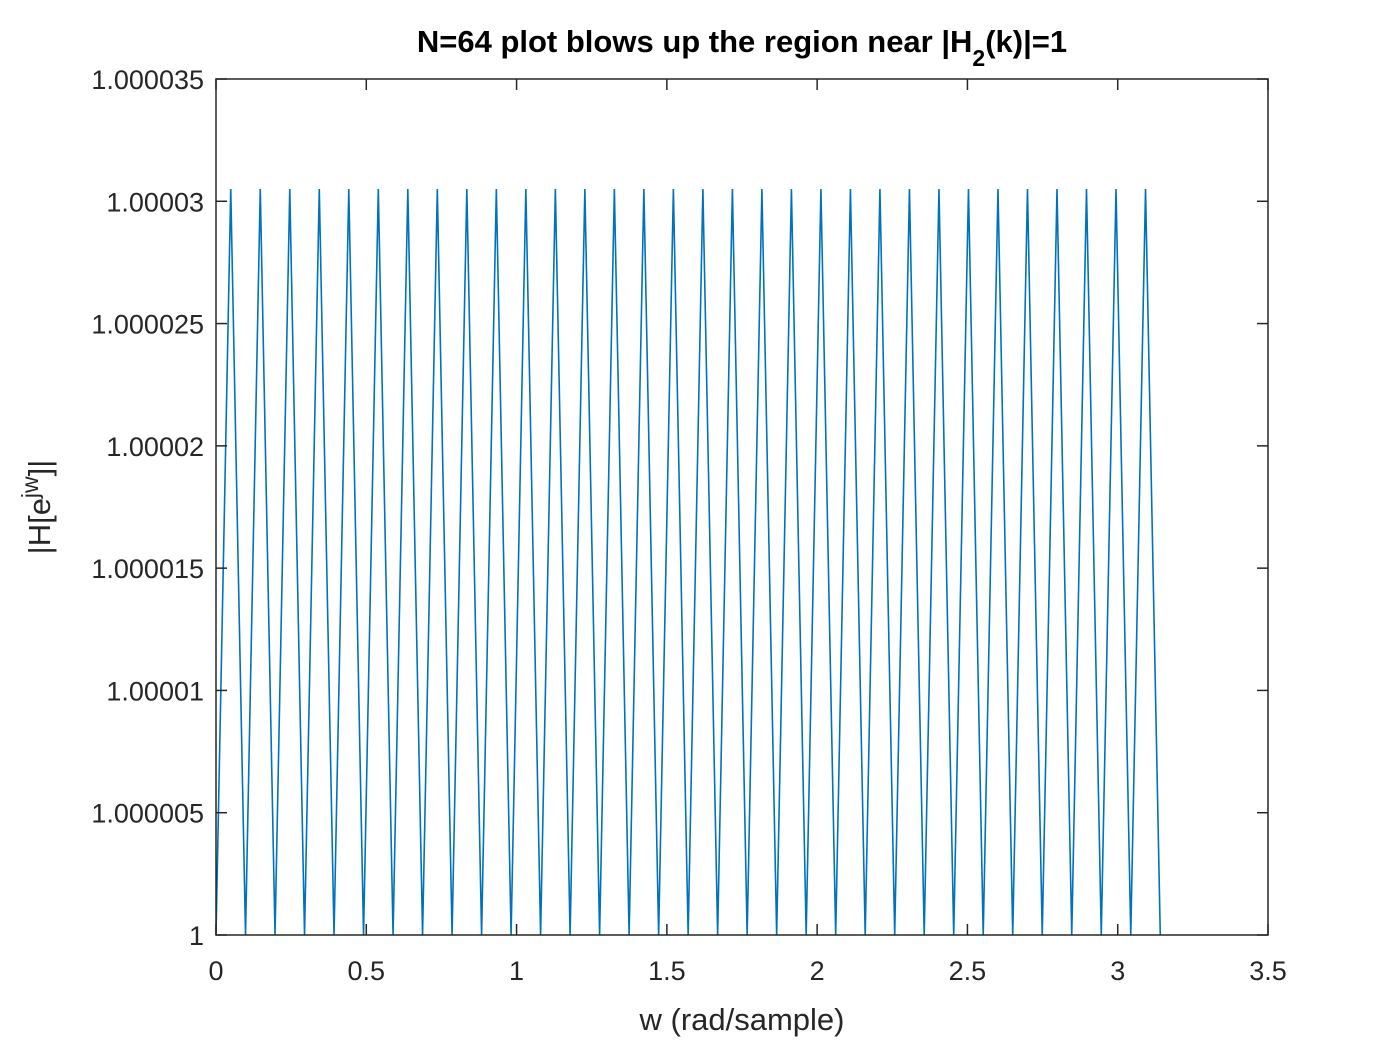 The width and height of the screenshot is (1400, 1050). I want to click on chart-title-prefix: N=64 plot blows up the region near |H, so click(695, 41).